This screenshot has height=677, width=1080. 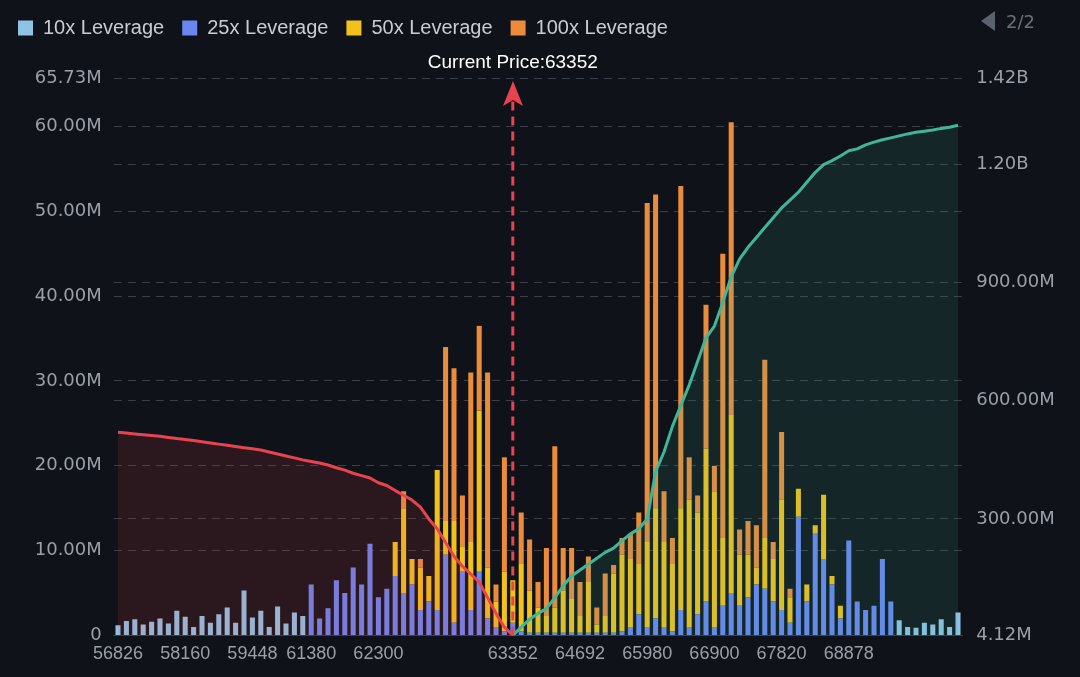 What do you see at coordinates (1002, 163) in the screenshot?
I see `y2-tick-label: 1.20B` at bounding box center [1002, 163].